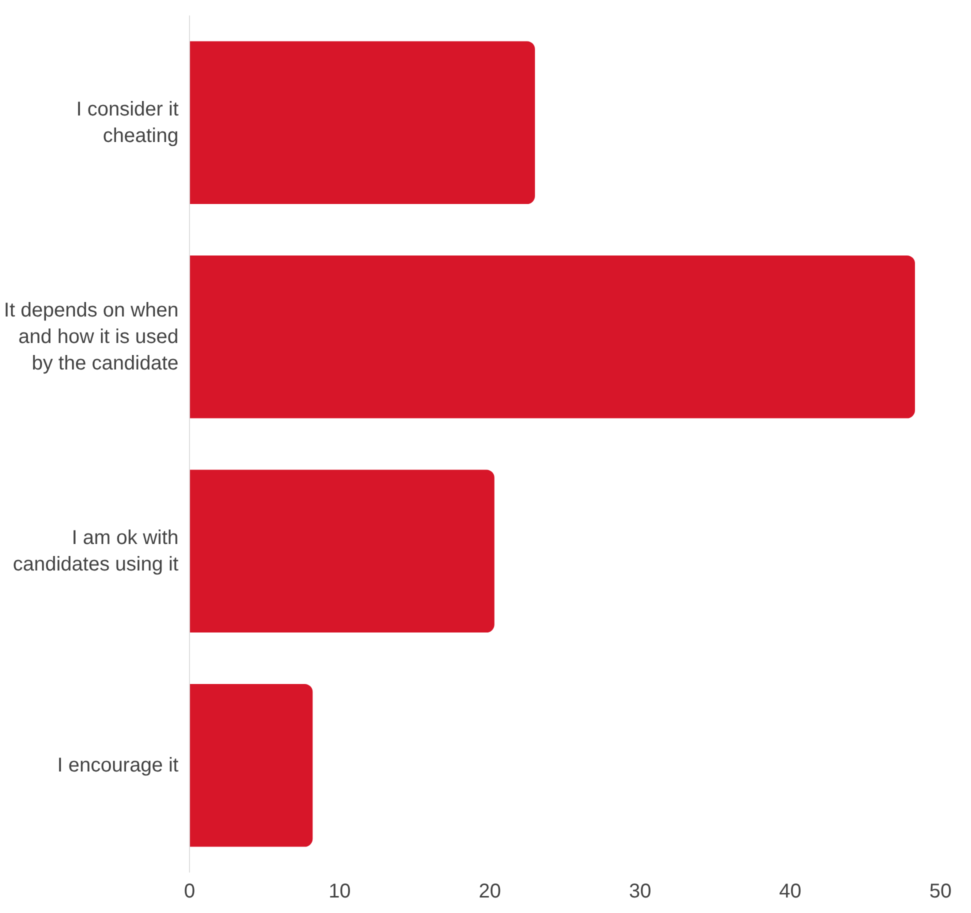  I want to click on x-tick-label: 50, so click(940, 891).